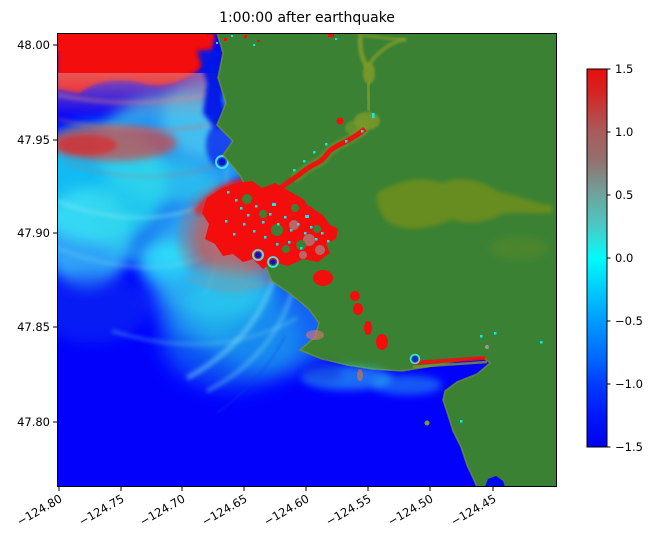 The width and height of the screenshot is (658, 544). Describe the element at coordinates (624, 132) in the screenshot. I see `colorbar-tick-label: 1.0` at that location.